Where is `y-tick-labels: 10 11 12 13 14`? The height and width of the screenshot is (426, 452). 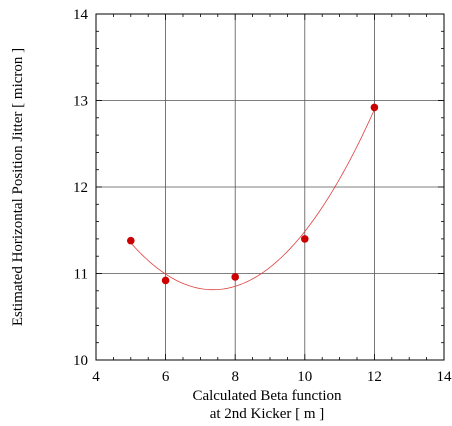
y-tick-labels: 10 11 12 13 14 is located at coordinates (81, 188).